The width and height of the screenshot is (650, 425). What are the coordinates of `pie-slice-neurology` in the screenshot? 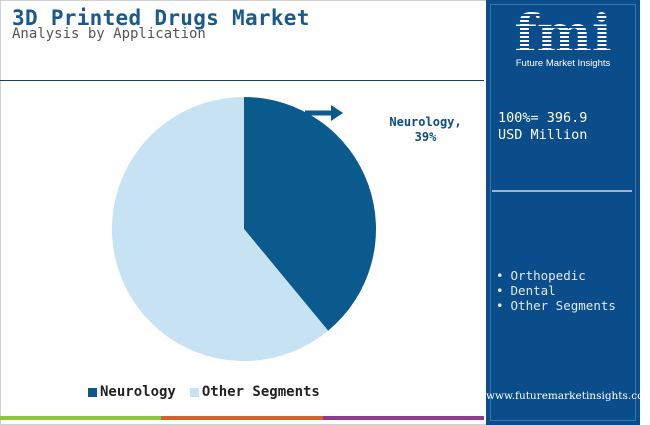 It's located at (310, 214).